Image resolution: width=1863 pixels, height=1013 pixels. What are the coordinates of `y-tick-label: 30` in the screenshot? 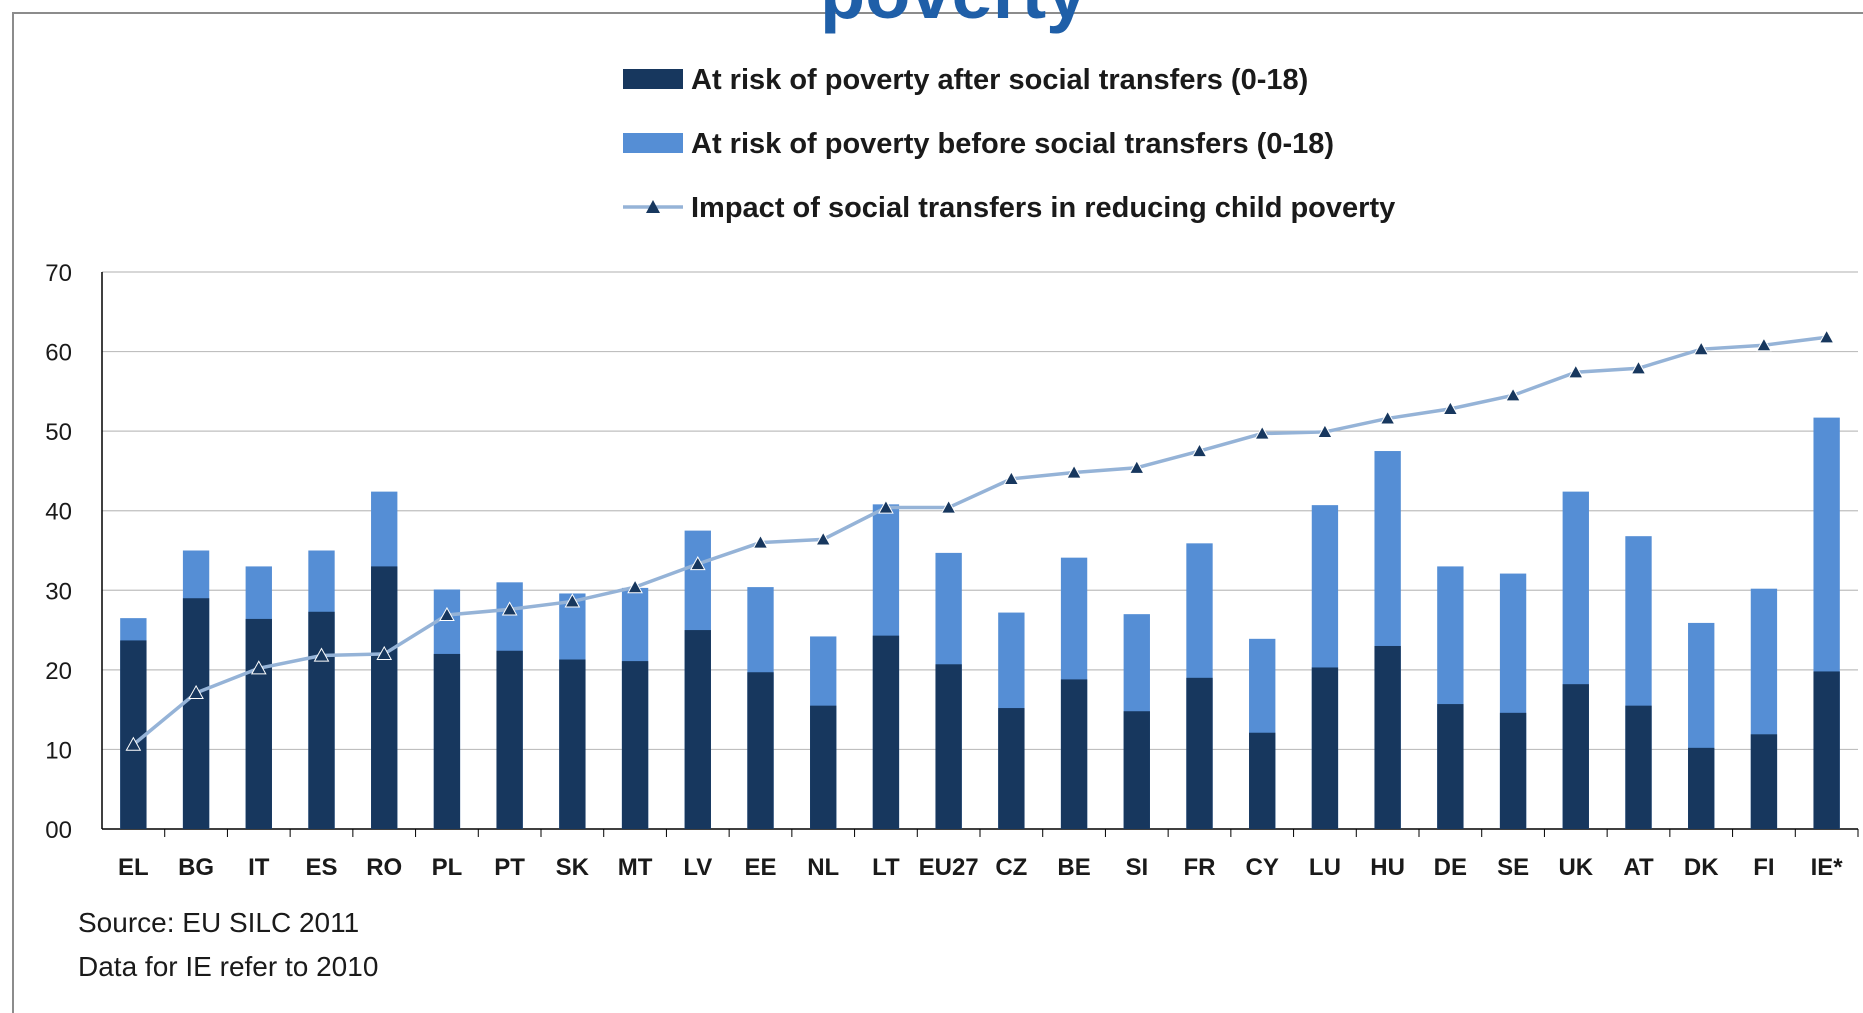 It's located at (58, 591).